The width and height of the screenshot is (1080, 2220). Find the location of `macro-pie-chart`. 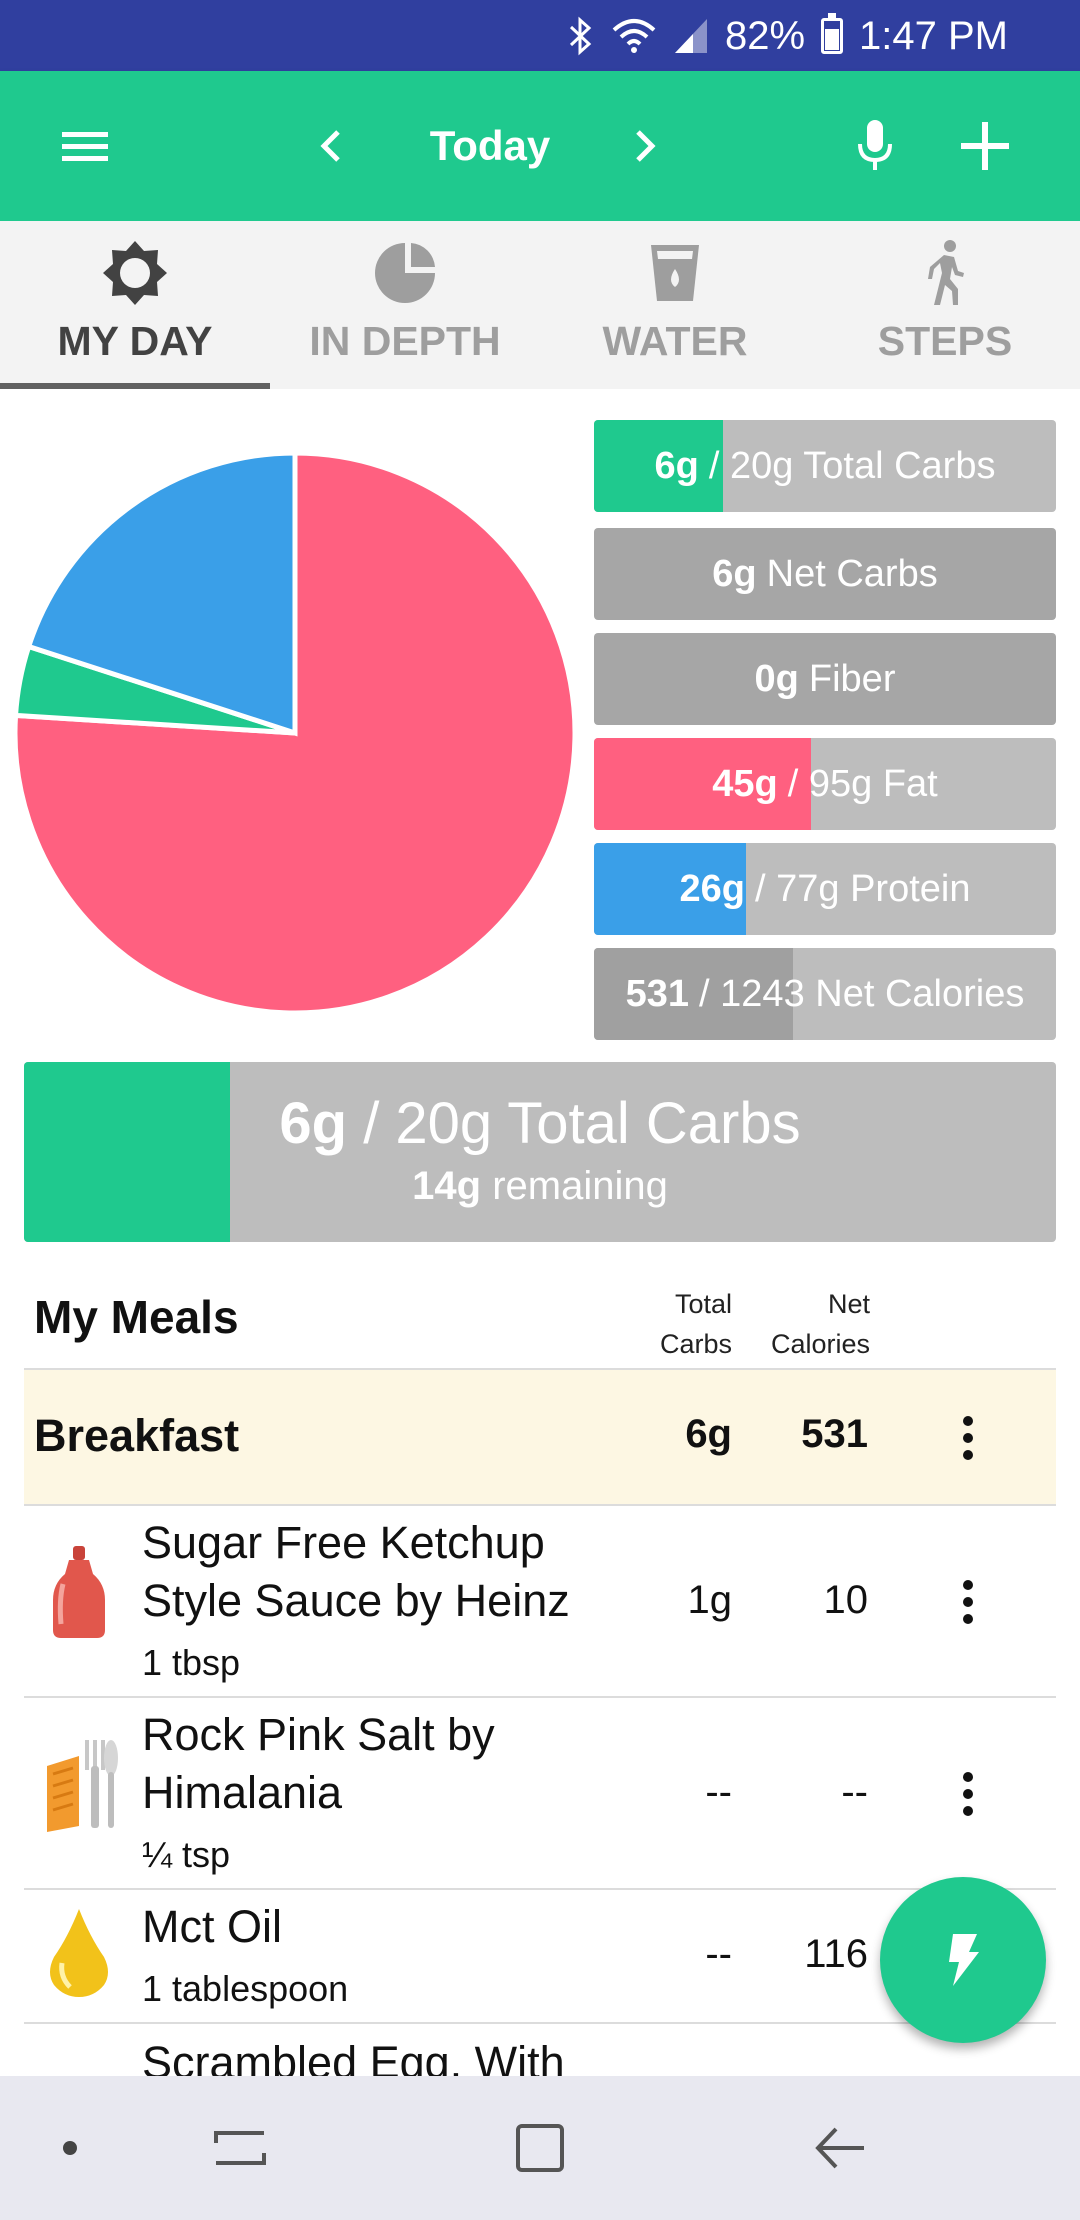

macro-pie-chart is located at coordinates (295, 733).